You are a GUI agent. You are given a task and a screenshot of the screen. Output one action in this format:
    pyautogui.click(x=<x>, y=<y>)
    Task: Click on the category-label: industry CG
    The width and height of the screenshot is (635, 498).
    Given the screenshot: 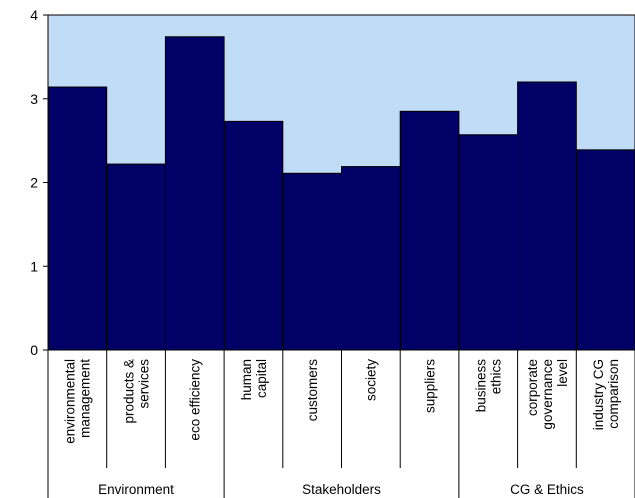 What is the action you would take?
    pyautogui.click(x=598, y=394)
    